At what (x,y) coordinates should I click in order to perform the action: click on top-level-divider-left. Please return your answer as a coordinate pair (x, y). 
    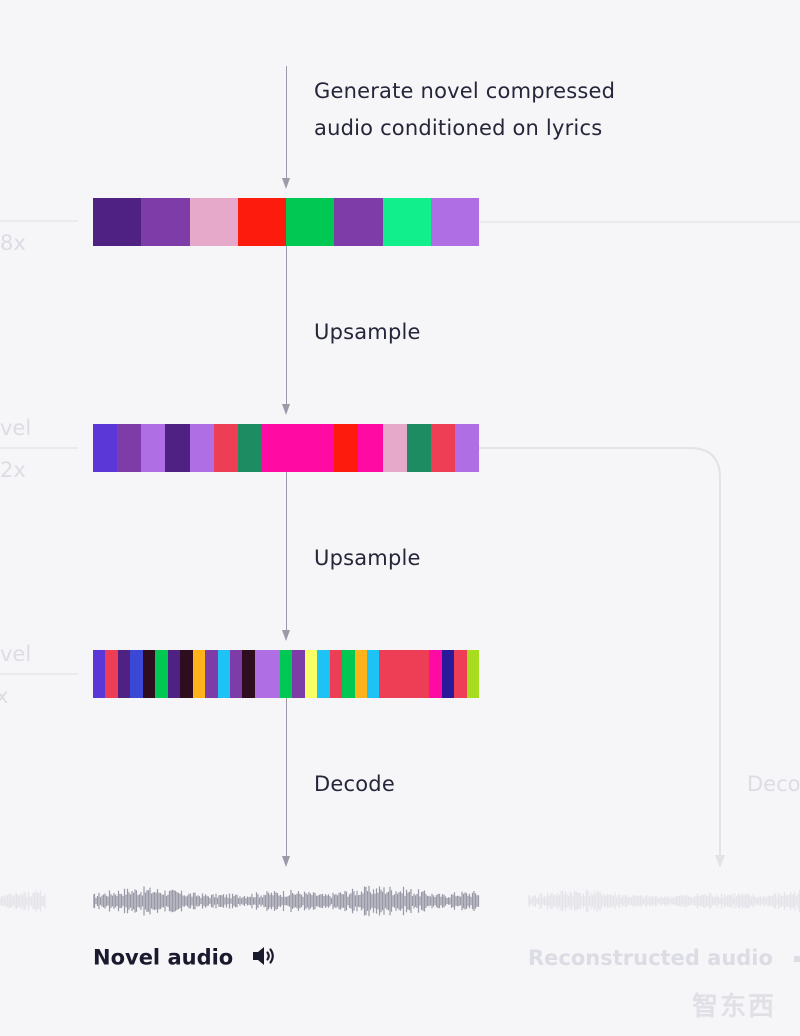
    Looking at the image, I should click on (39, 221).